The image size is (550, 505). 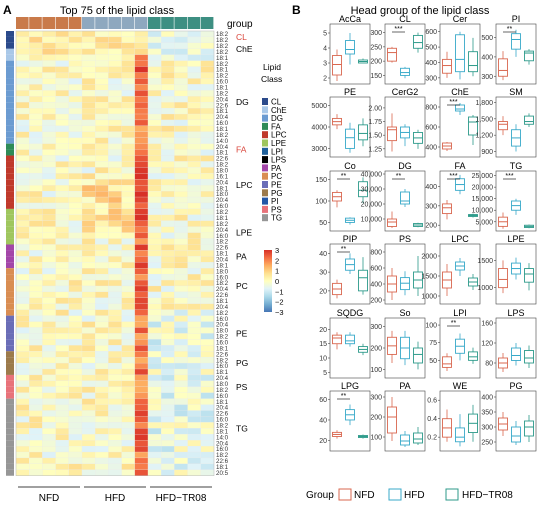 What do you see at coordinates (487, 443) in the screenshot?
I see `y-tick-label: 250` at bounding box center [487, 443].